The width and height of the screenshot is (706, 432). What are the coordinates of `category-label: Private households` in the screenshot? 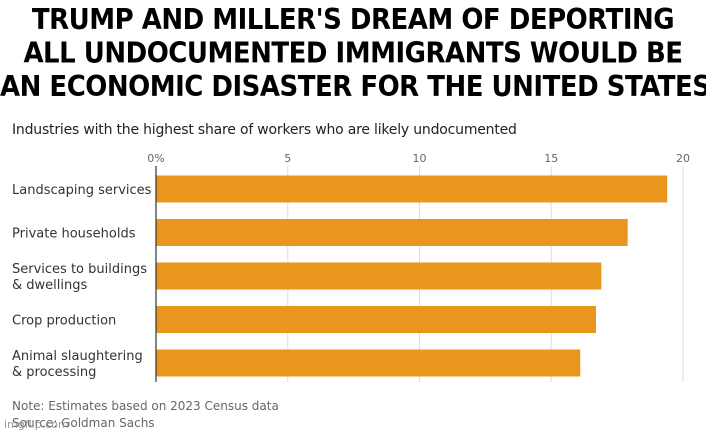 It's located at (74, 234).